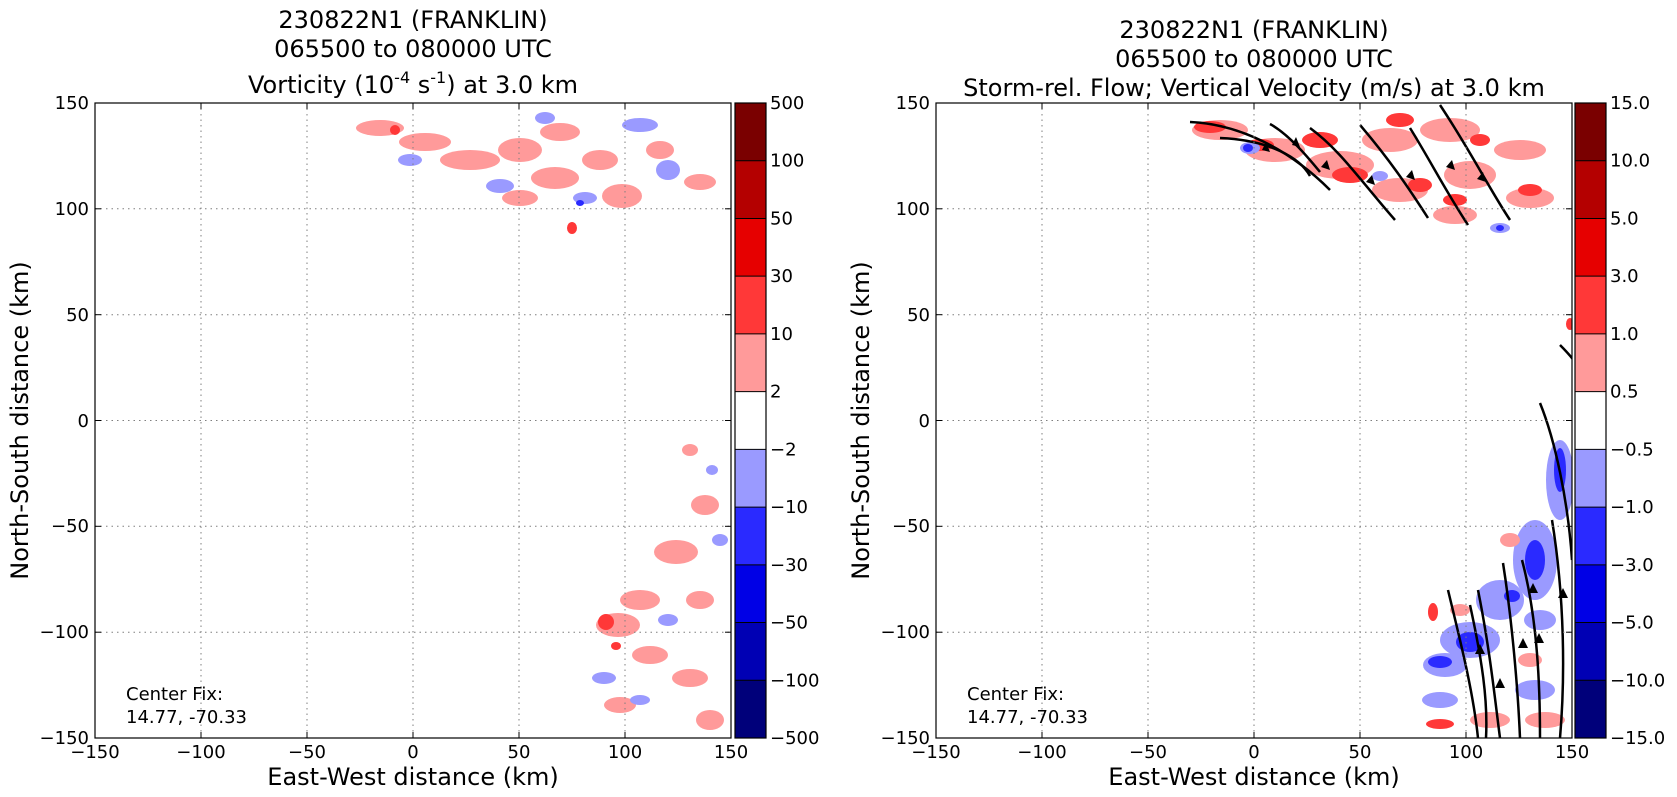  What do you see at coordinates (1253, 752) in the screenshot?
I see `vv-xtick-label: 0` at bounding box center [1253, 752].